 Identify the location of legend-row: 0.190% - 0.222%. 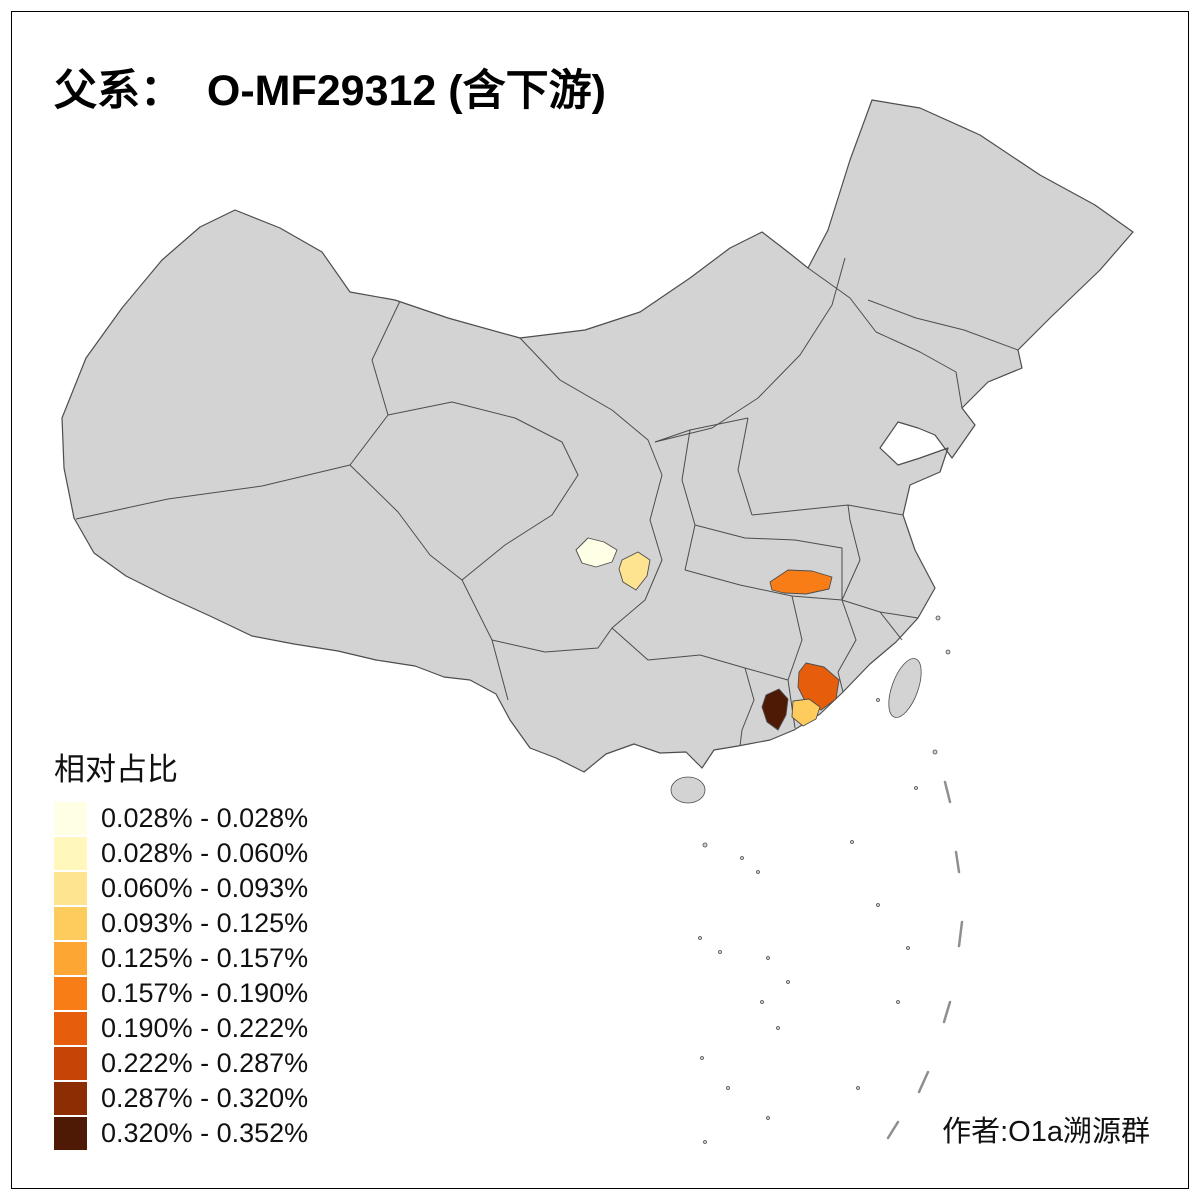
(181, 1028).